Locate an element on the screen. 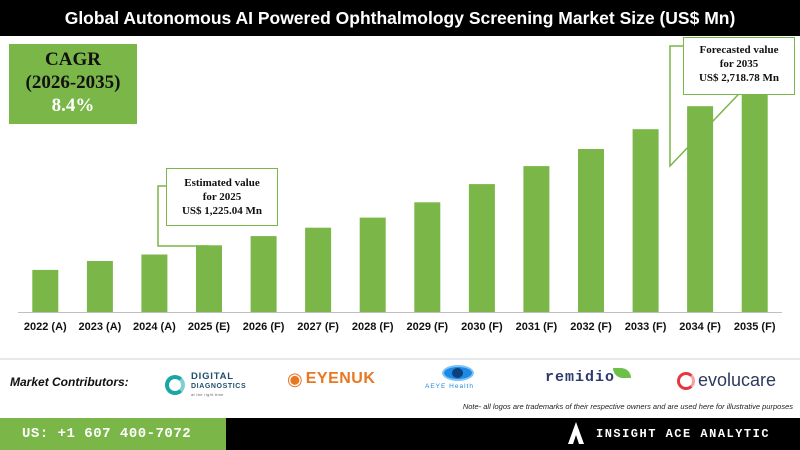 The width and height of the screenshot is (800, 450). x-tick-label-3: 2025 (E) is located at coordinates (209, 327).